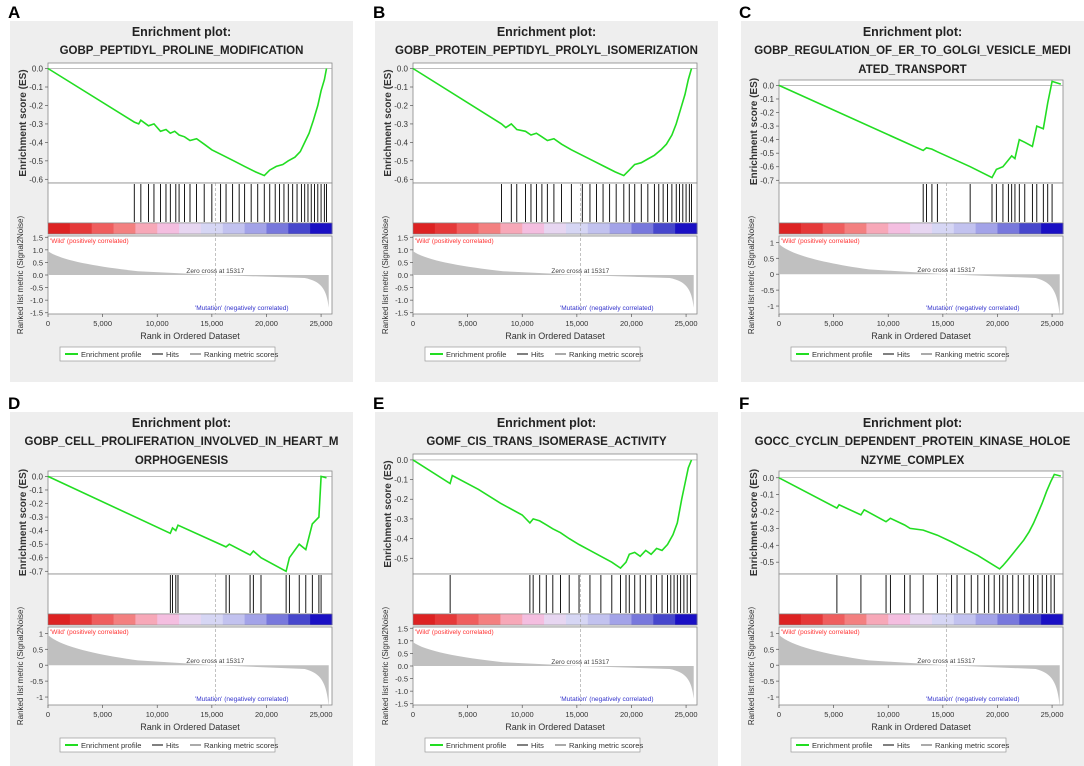 Image resolution: width=1084 pixels, height=766 pixels. I want to click on es-axis-label: Enrichment score (ES), so click(388, 122).